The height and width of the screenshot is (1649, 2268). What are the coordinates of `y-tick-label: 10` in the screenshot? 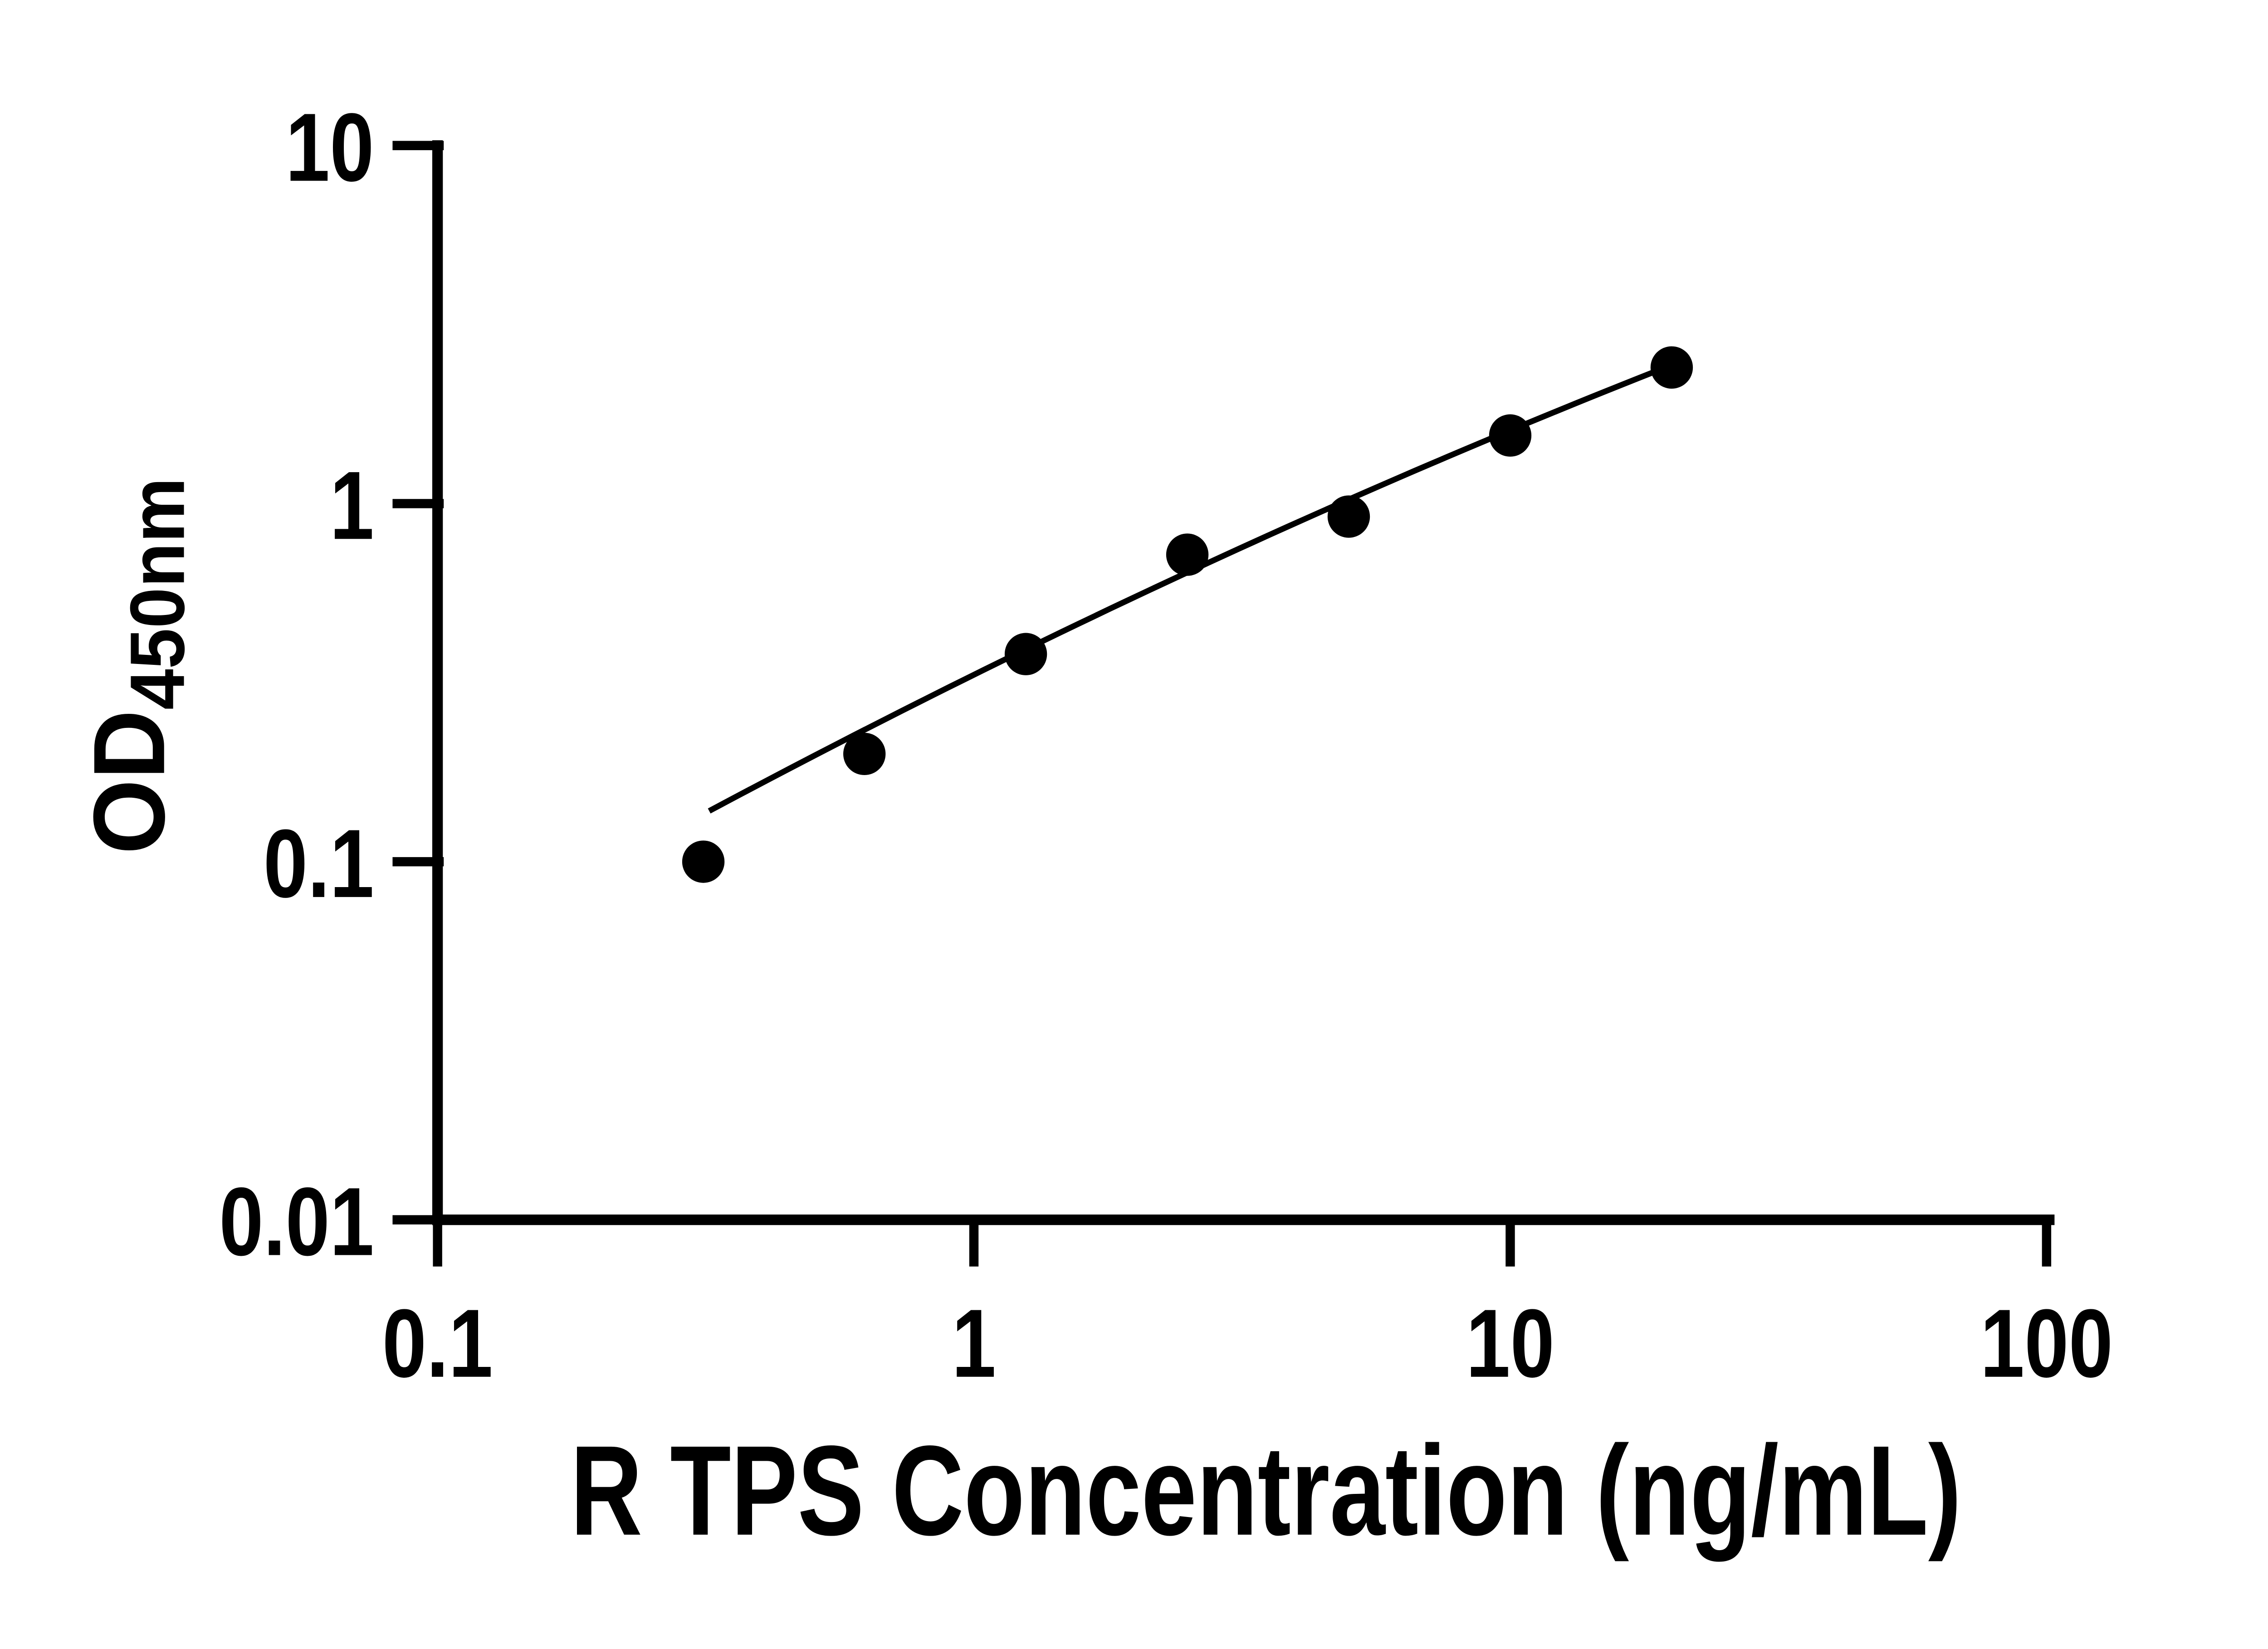 It's located at (330, 147).